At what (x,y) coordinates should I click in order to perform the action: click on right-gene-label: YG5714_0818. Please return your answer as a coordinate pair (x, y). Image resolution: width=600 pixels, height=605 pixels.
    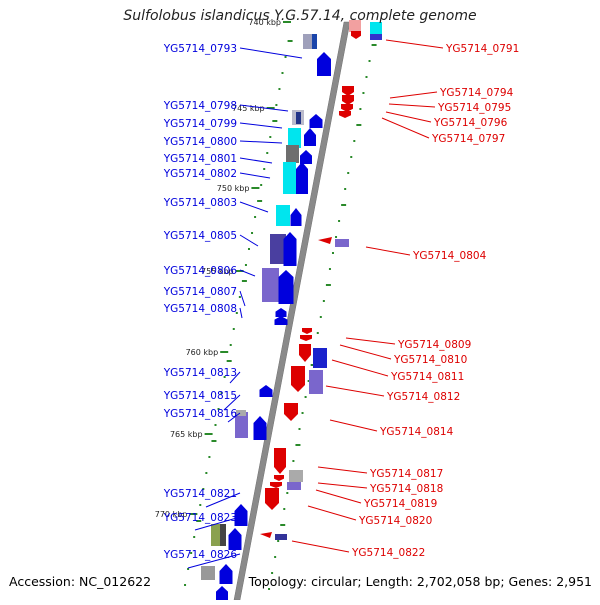
    Looking at the image, I should click on (406, 489).